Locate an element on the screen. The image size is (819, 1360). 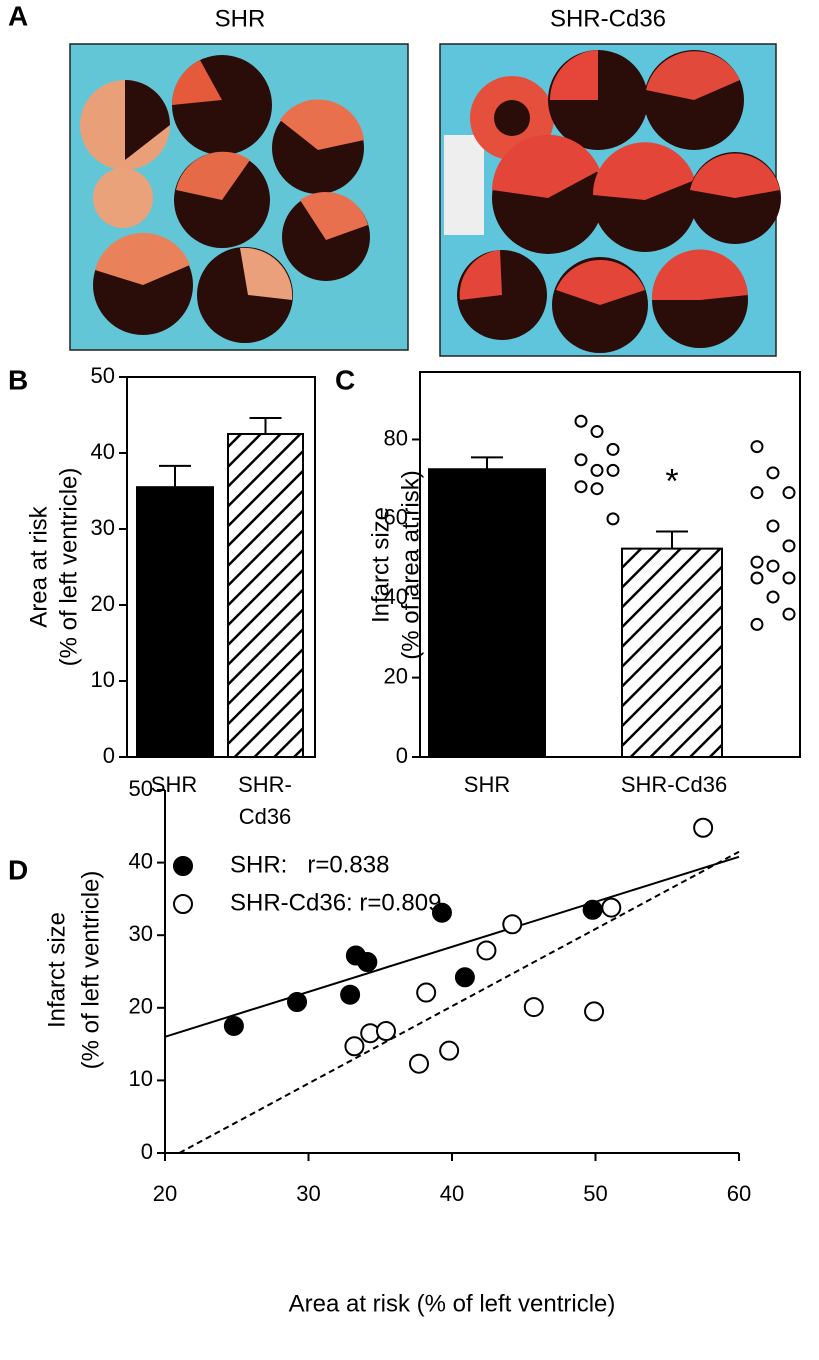
significance-marker: * is located at coordinates (671, 482).